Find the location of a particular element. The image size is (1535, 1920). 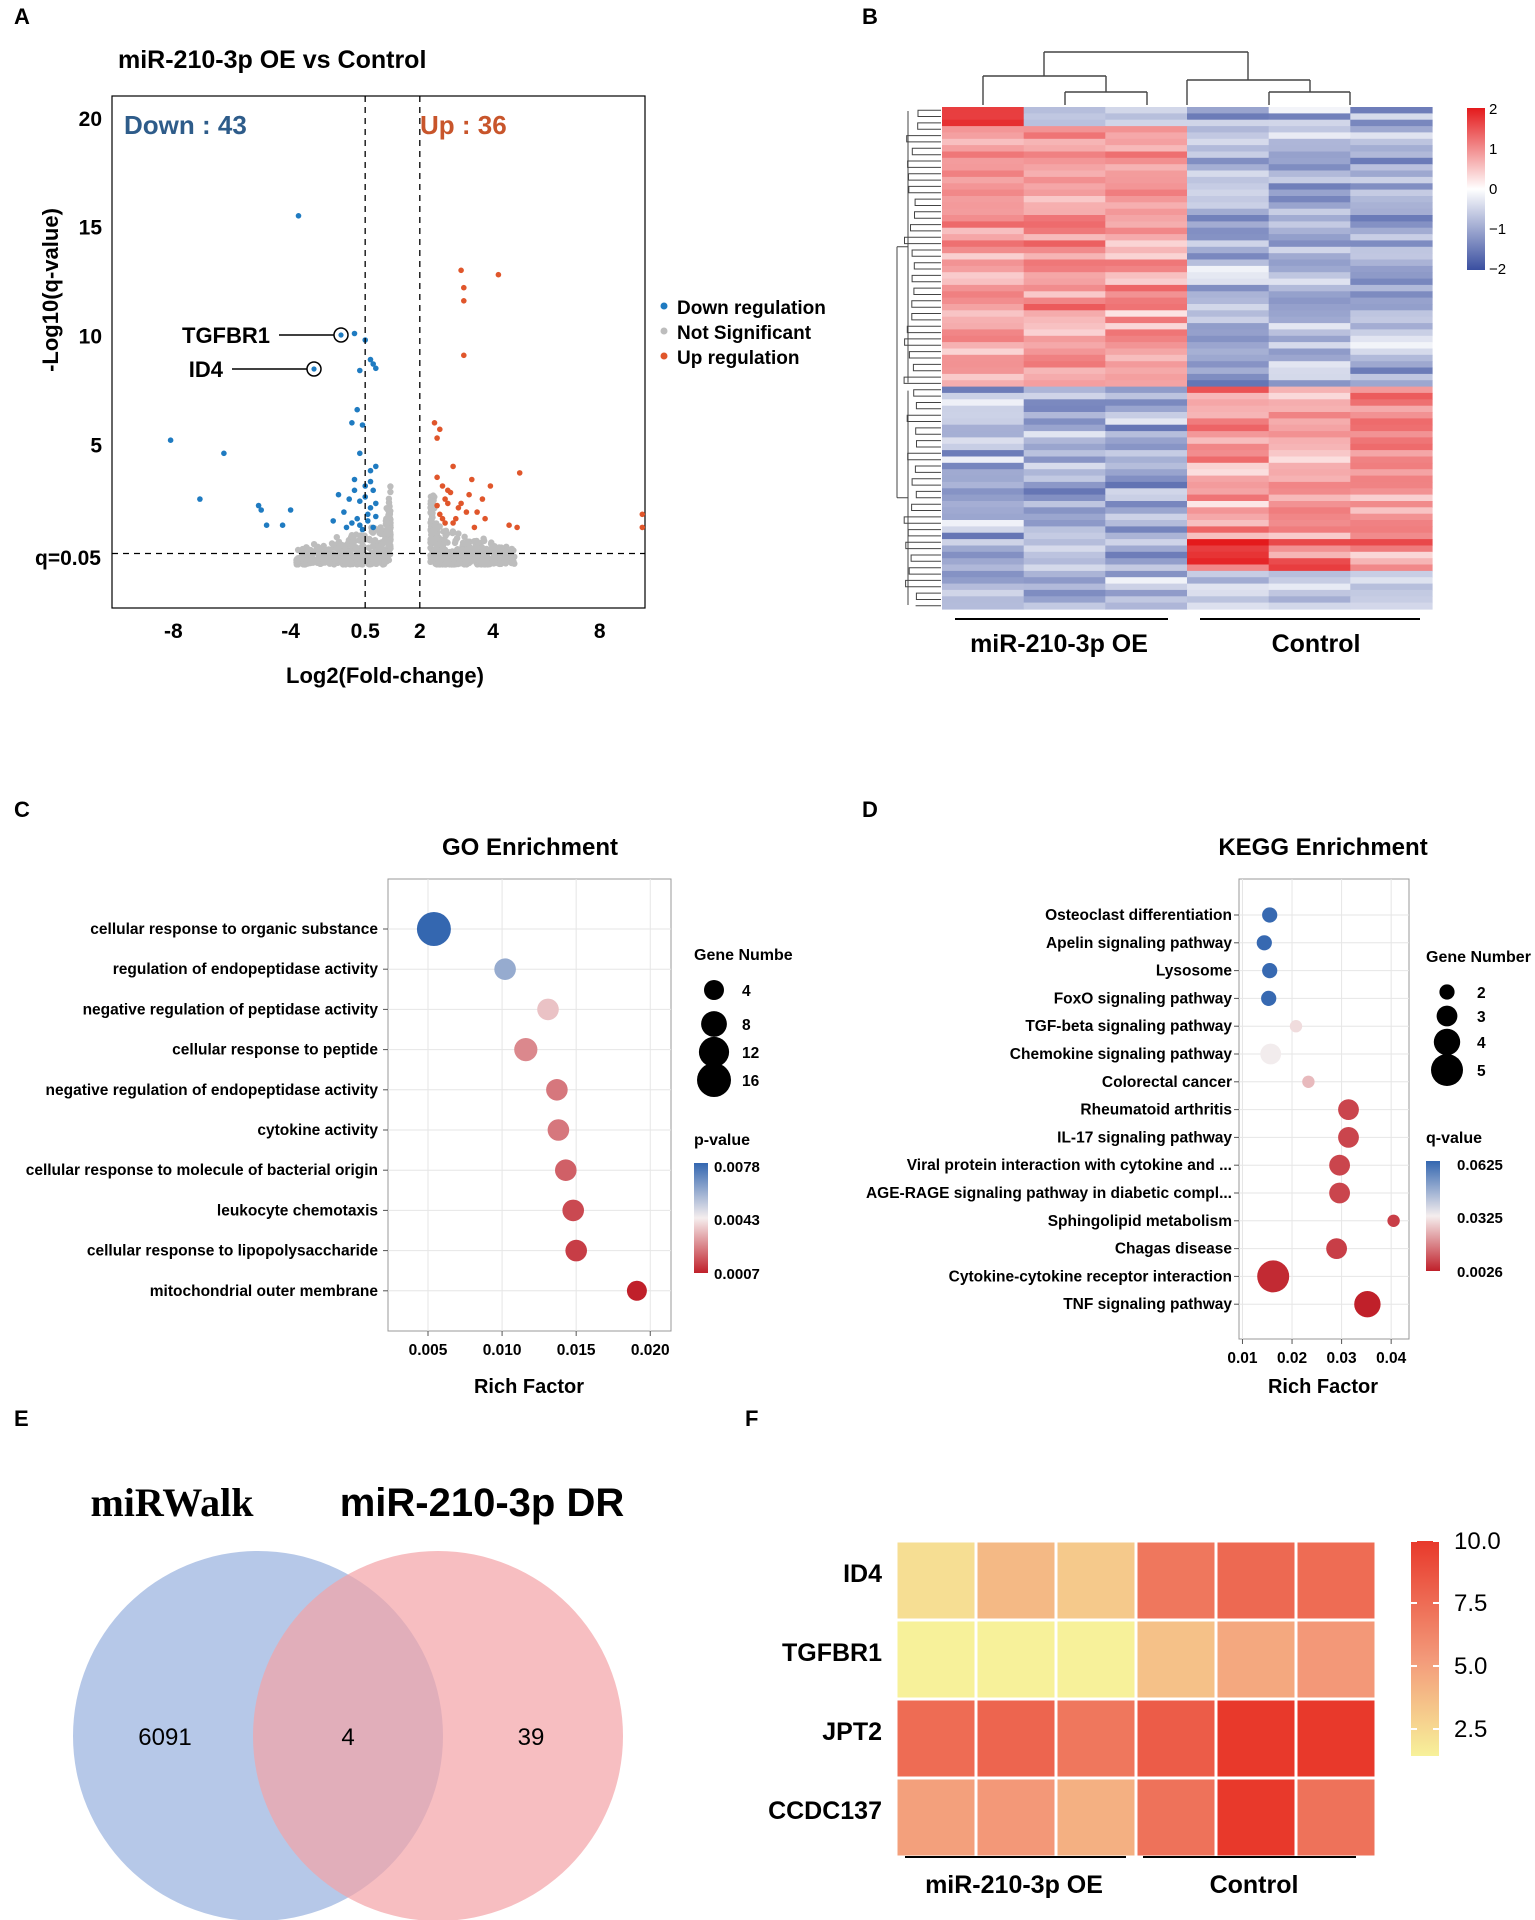

size-legend-label: 4 is located at coordinates (746, 991).